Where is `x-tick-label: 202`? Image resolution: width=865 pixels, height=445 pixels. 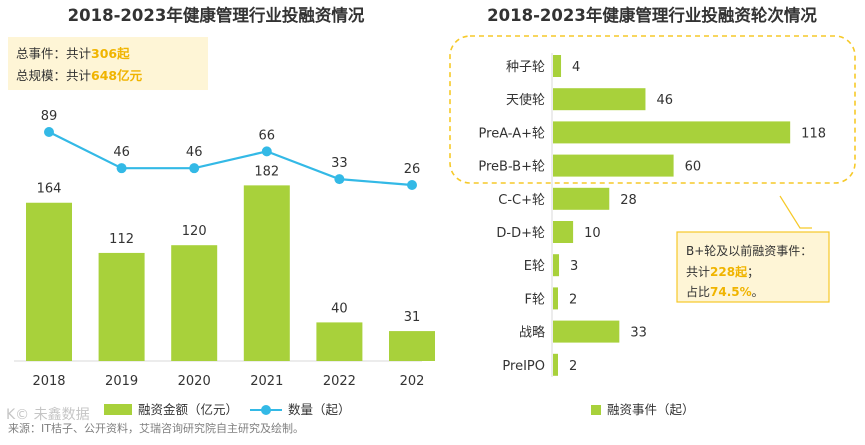
x-tick-label: 202 is located at coordinates (412, 381).